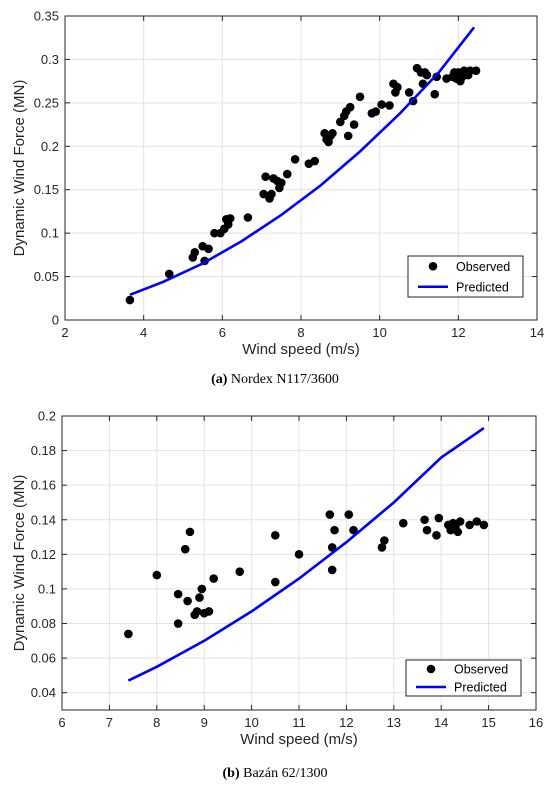 The image size is (550, 791). I want to click on chartb-xtick-label: 9, so click(204, 722).